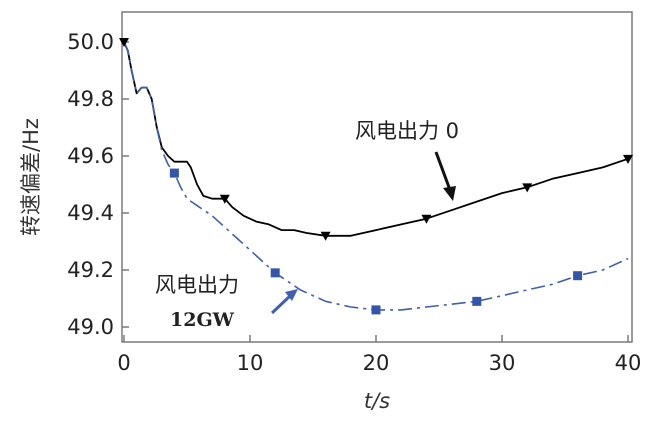  What do you see at coordinates (407, 131) in the screenshot?
I see `annotation-series-0: 风电出力 0` at bounding box center [407, 131].